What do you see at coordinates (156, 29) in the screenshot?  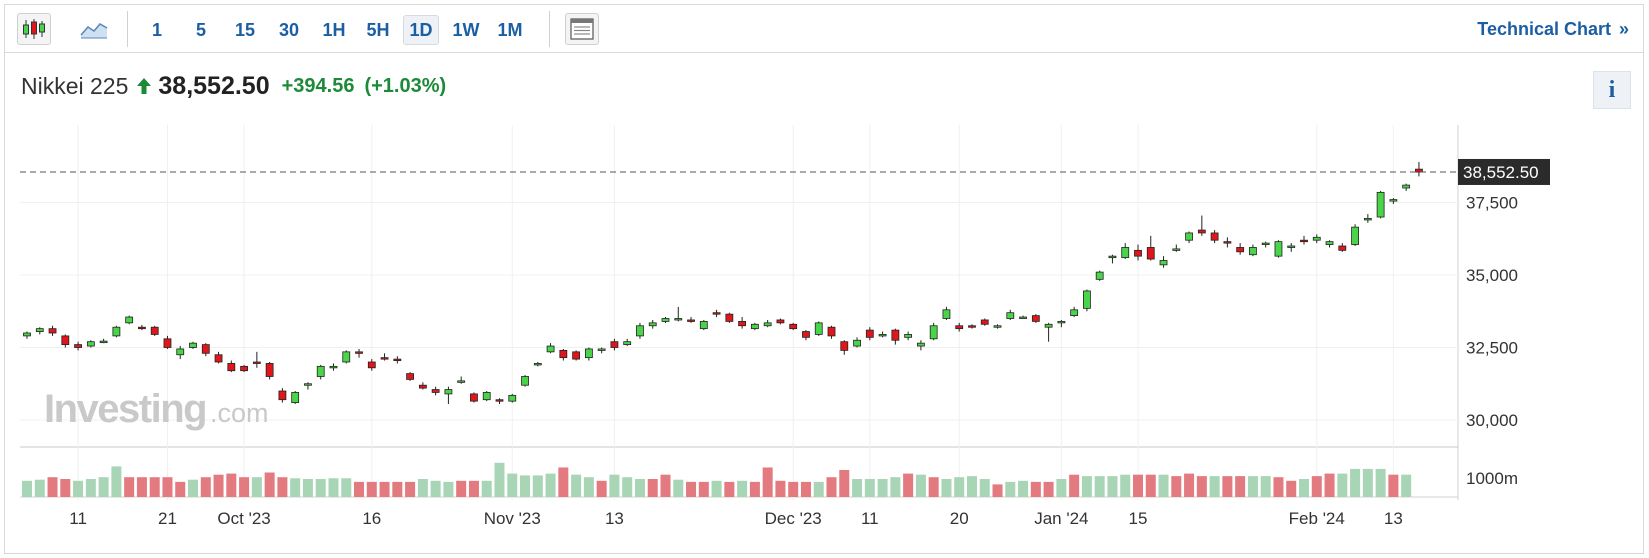 I see `timeframe-1: 1` at bounding box center [156, 29].